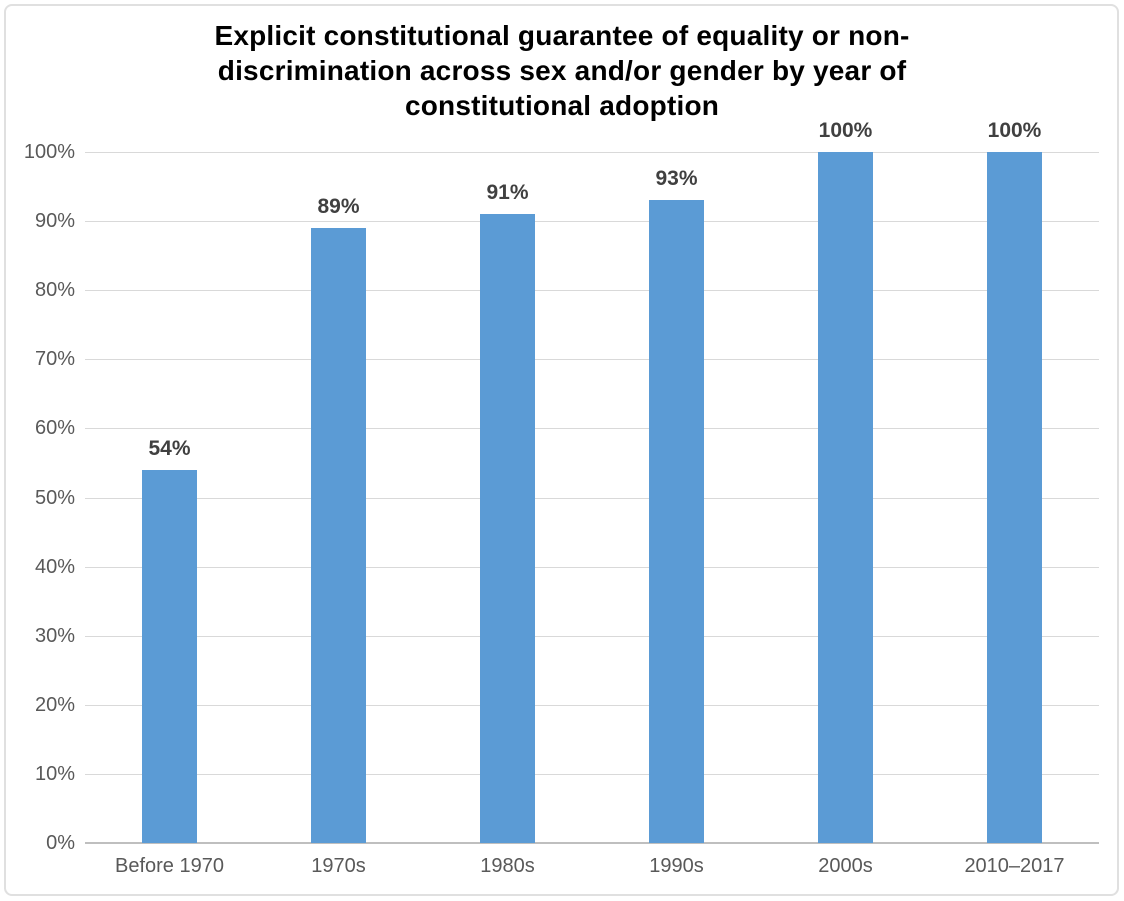  Describe the element at coordinates (54, 566) in the screenshot. I see `y-axis-tick-label: 40%` at that location.